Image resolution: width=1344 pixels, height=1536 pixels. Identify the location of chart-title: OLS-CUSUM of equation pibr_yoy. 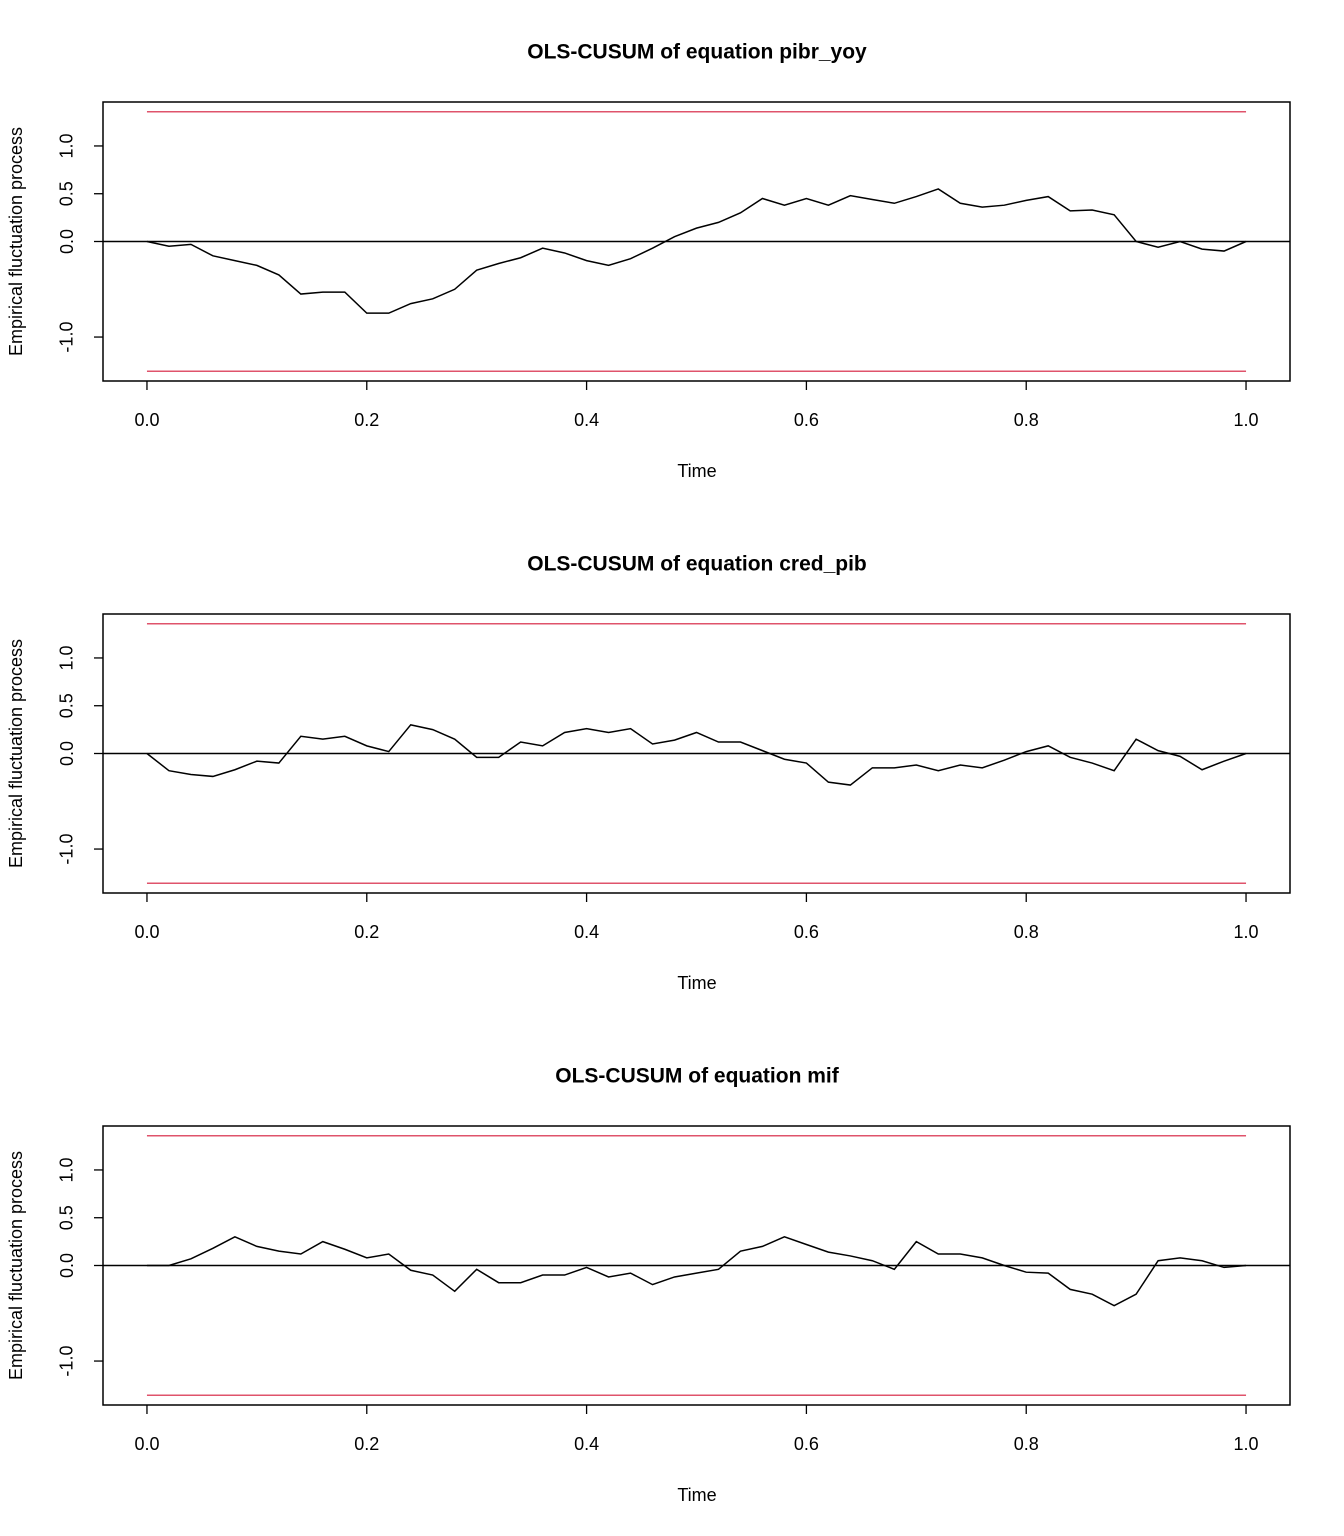
(697, 52).